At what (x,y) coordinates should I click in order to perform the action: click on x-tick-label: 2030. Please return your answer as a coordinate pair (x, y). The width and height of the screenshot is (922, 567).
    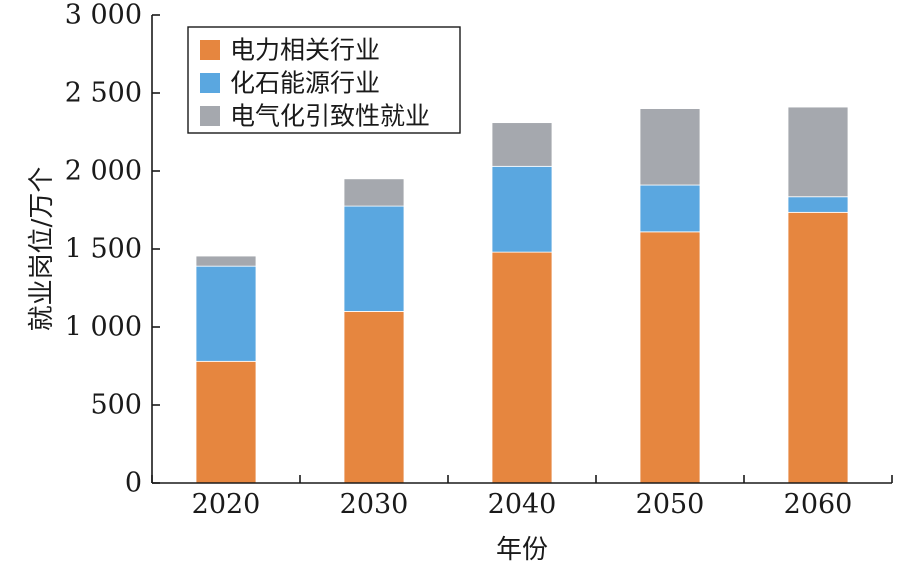
    Looking at the image, I should click on (374, 504).